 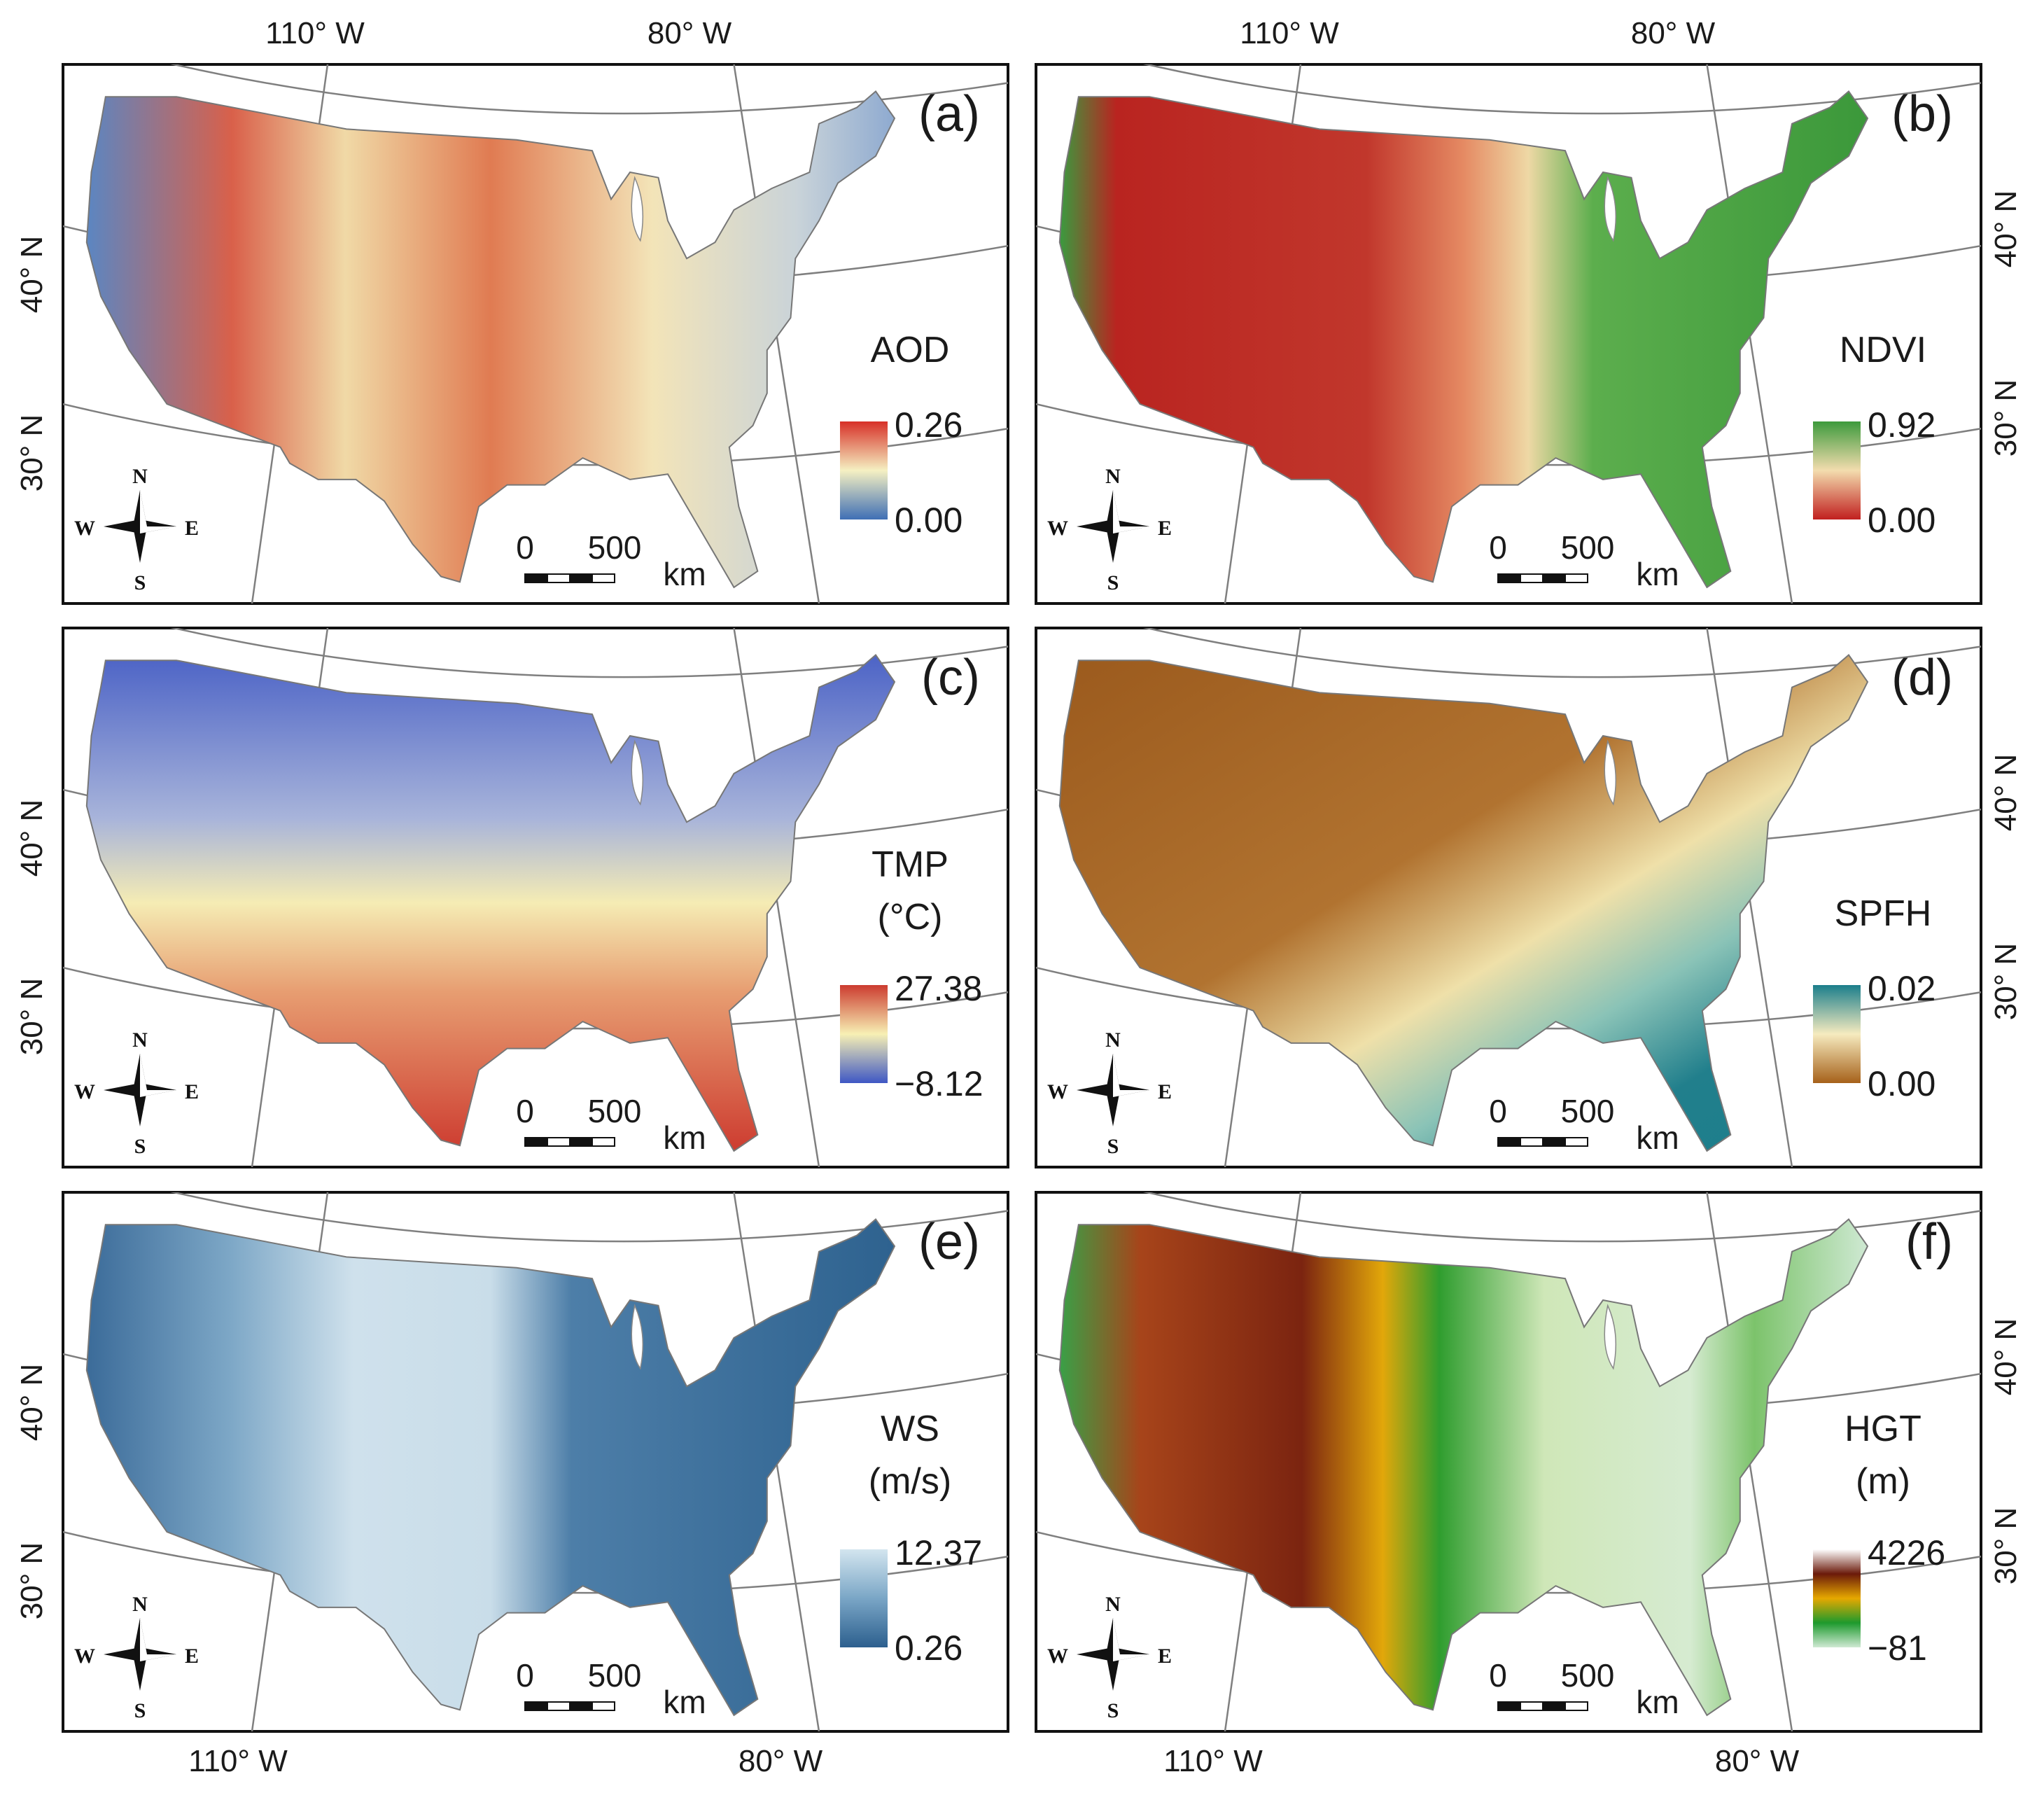 What do you see at coordinates (1922, 678) in the screenshot?
I see `panel-label: (d)` at bounding box center [1922, 678].